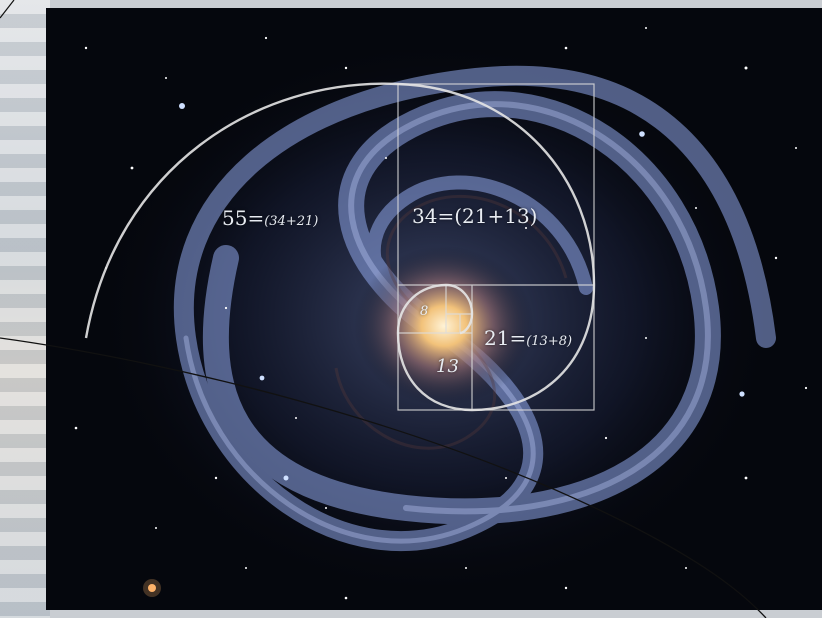 This screenshot has height=618, width=822. What do you see at coordinates (447, 366) in the screenshot?
I see `label-13: 13` at bounding box center [447, 366].